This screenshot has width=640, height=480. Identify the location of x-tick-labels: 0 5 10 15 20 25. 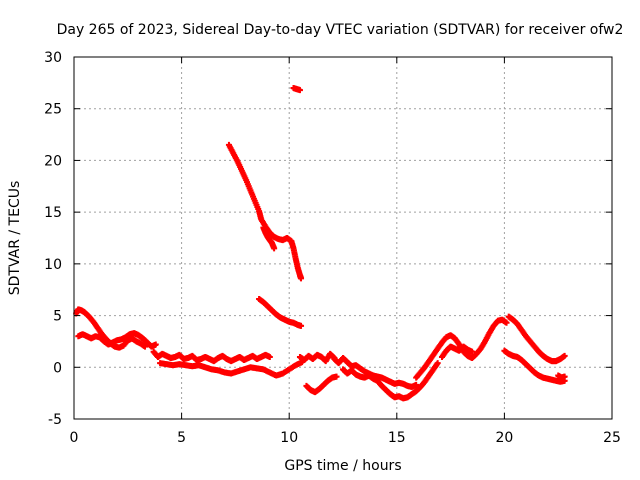
(345, 438).